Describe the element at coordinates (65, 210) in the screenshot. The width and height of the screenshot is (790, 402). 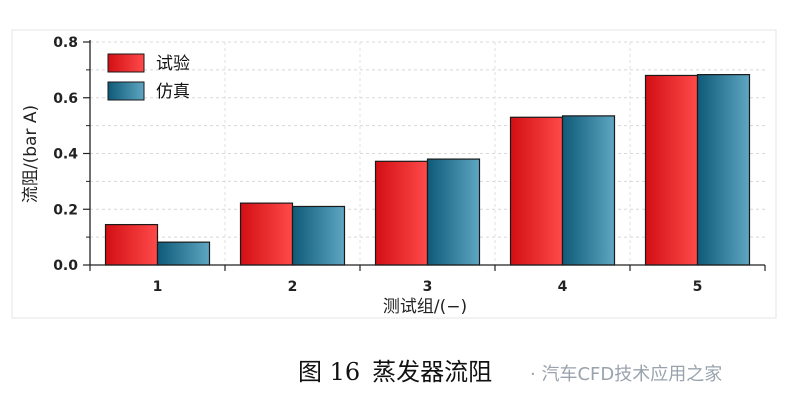
I see `y-tick-label: 0.2` at that location.